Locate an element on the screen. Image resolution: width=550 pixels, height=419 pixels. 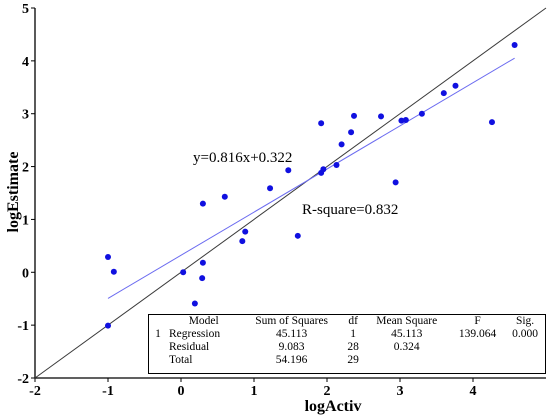
x-tick-label: 2 is located at coordinates (327, 391).